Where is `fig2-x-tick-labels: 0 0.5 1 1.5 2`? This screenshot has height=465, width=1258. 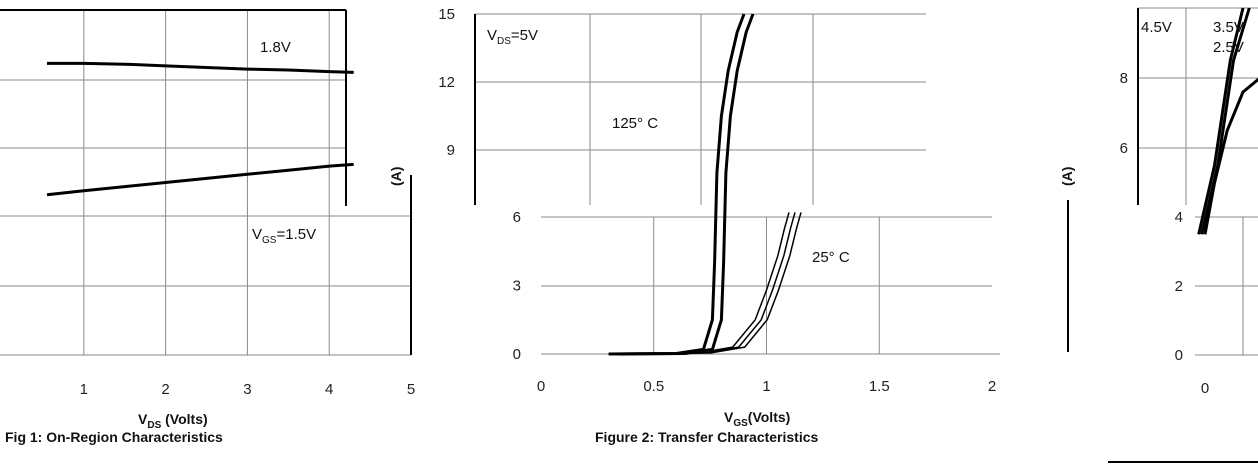 fig2-x-tick-labels: 0 0.5 1 1.5 2 is located at coordinates (766, 386).